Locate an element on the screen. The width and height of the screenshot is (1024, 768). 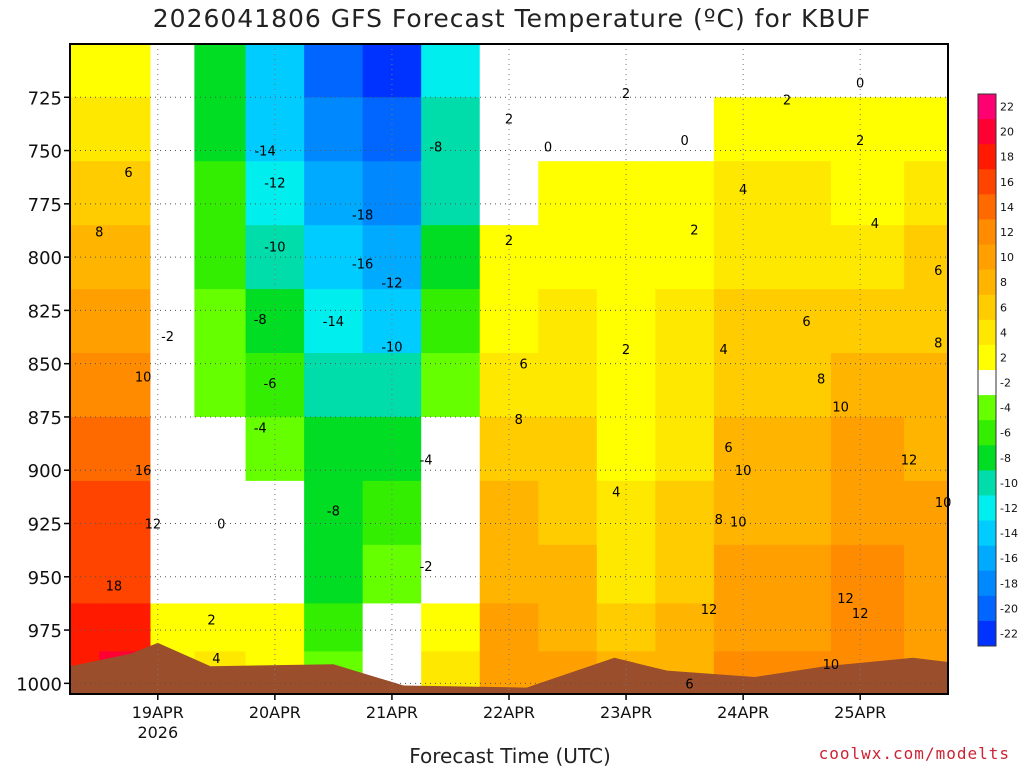
contour-label: -14 is located at coordinates (333, 322).